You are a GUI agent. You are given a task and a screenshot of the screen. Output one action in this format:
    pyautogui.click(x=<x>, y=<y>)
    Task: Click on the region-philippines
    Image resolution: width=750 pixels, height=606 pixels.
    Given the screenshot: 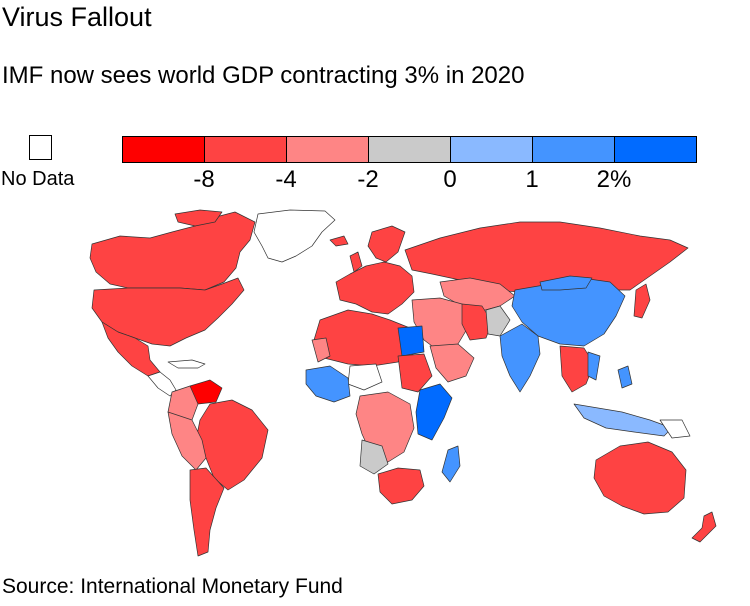 What is the action you would take?
    pyautogui.click(x=625, y=377)
    